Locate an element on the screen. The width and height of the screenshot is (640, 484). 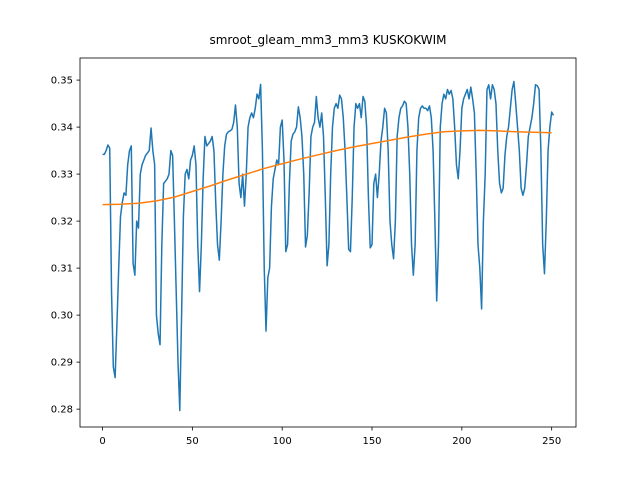
x-tick-label: 50 is located at coordinates (192, 441).